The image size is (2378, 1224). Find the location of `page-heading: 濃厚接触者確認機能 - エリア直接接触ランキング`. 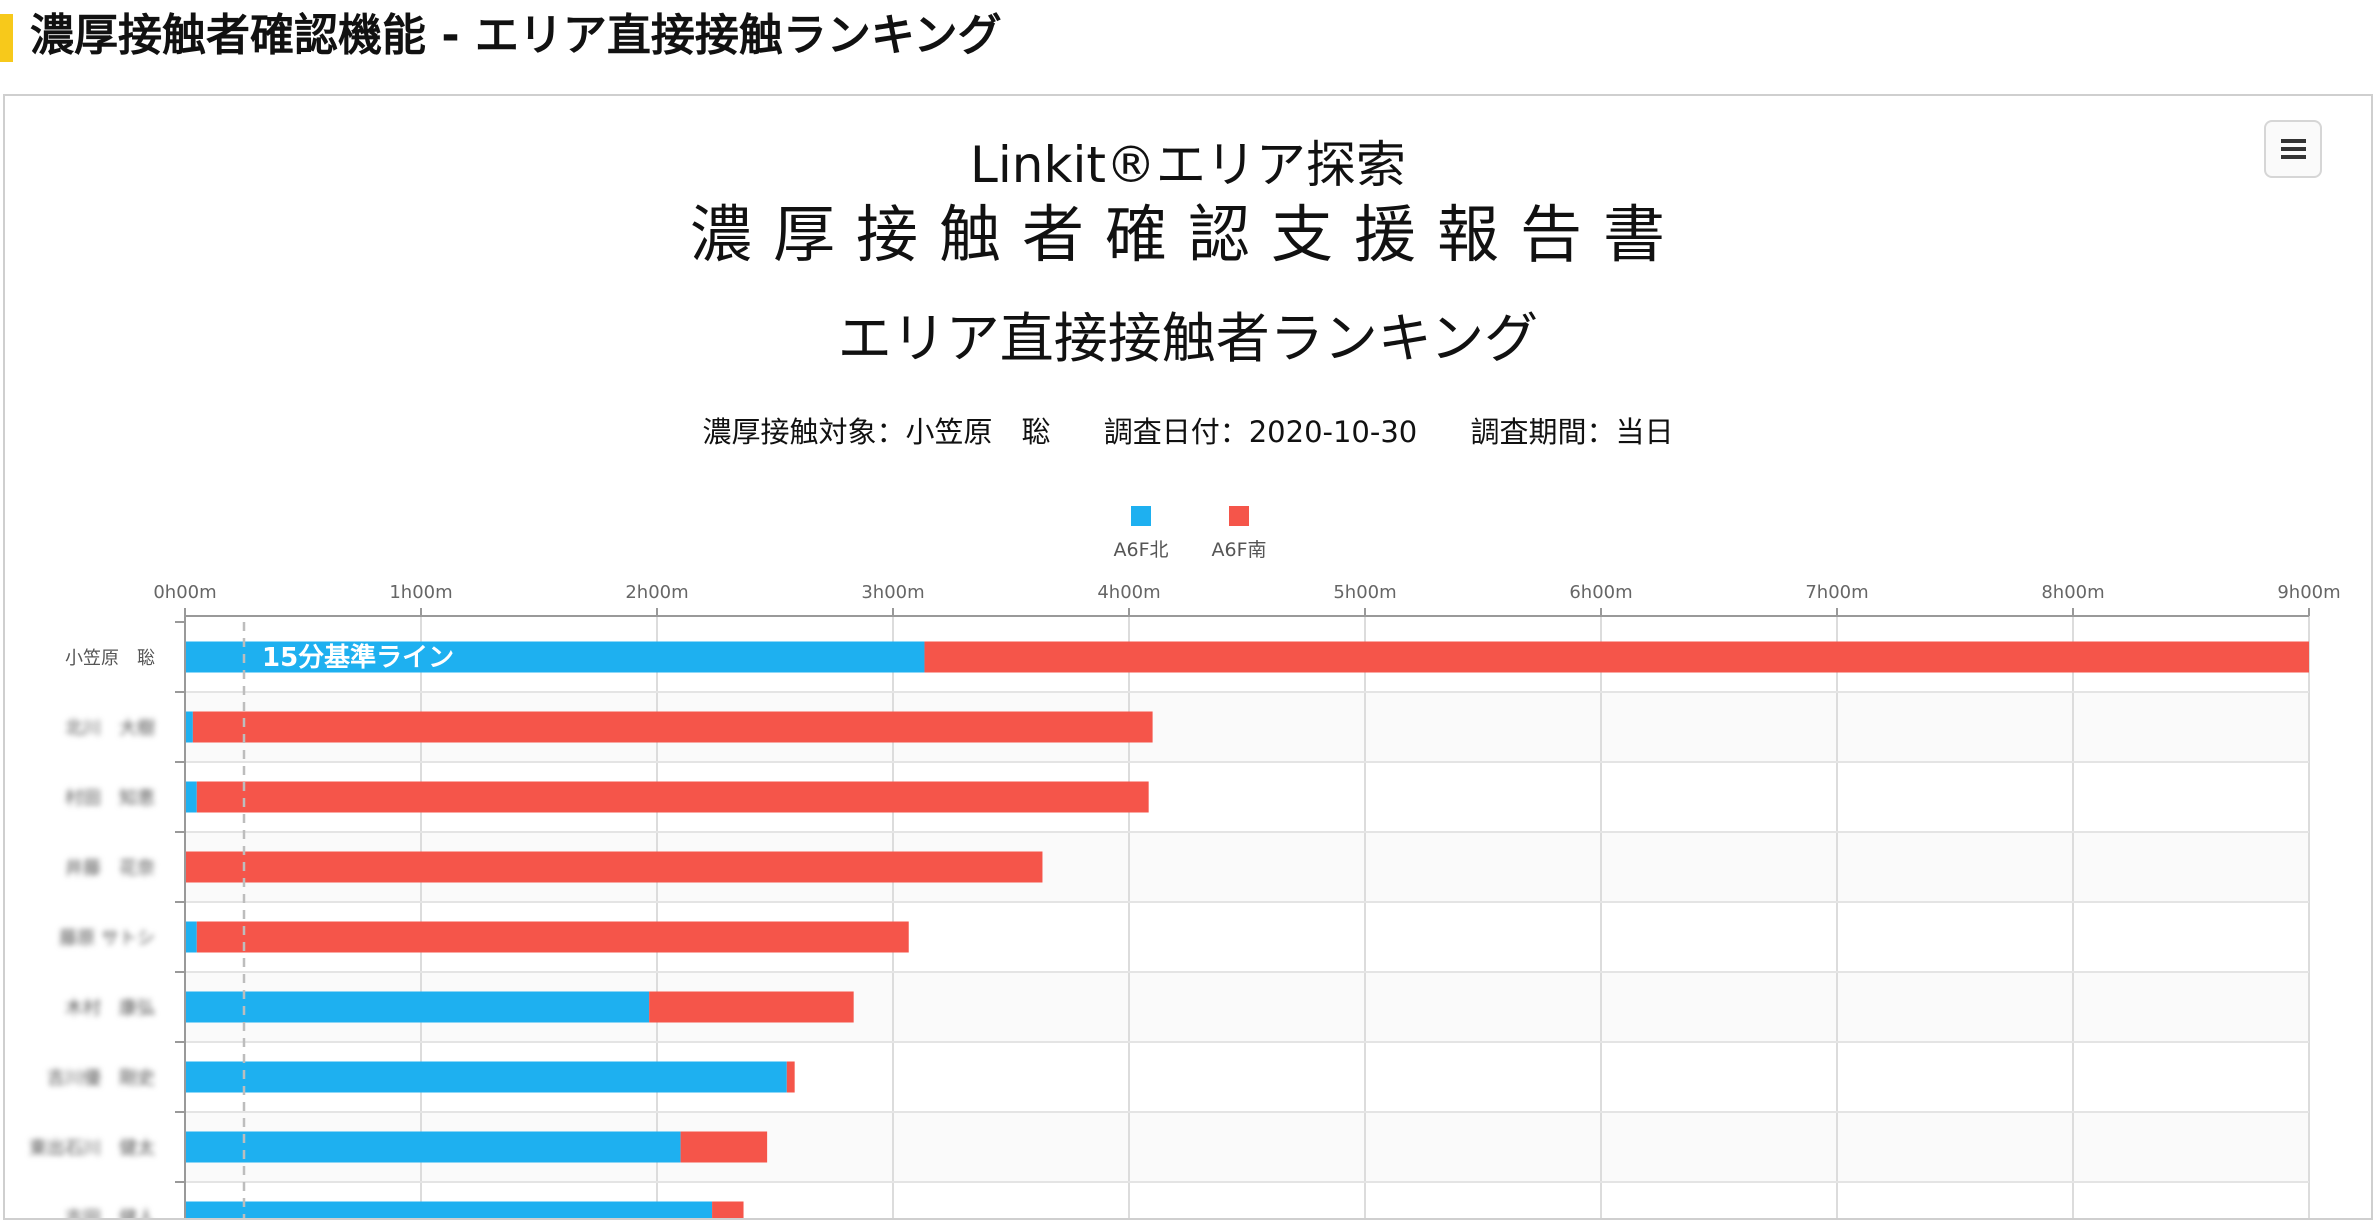

page-heading: 濃厚接触者確認機能 - エリア直接接触ランキング is located at coordinates (516, 35).